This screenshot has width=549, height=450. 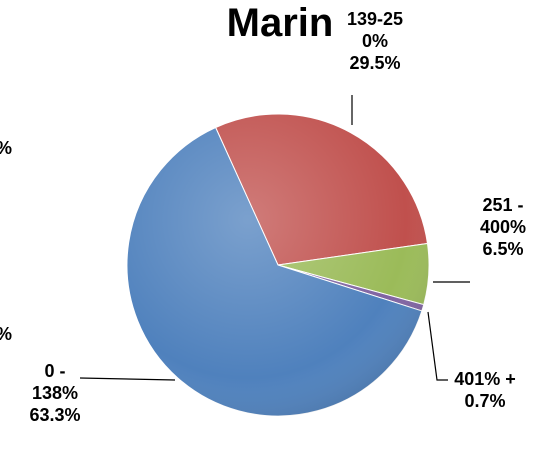 I want to click on category-label: 401% +, so click(x=485, y=379).